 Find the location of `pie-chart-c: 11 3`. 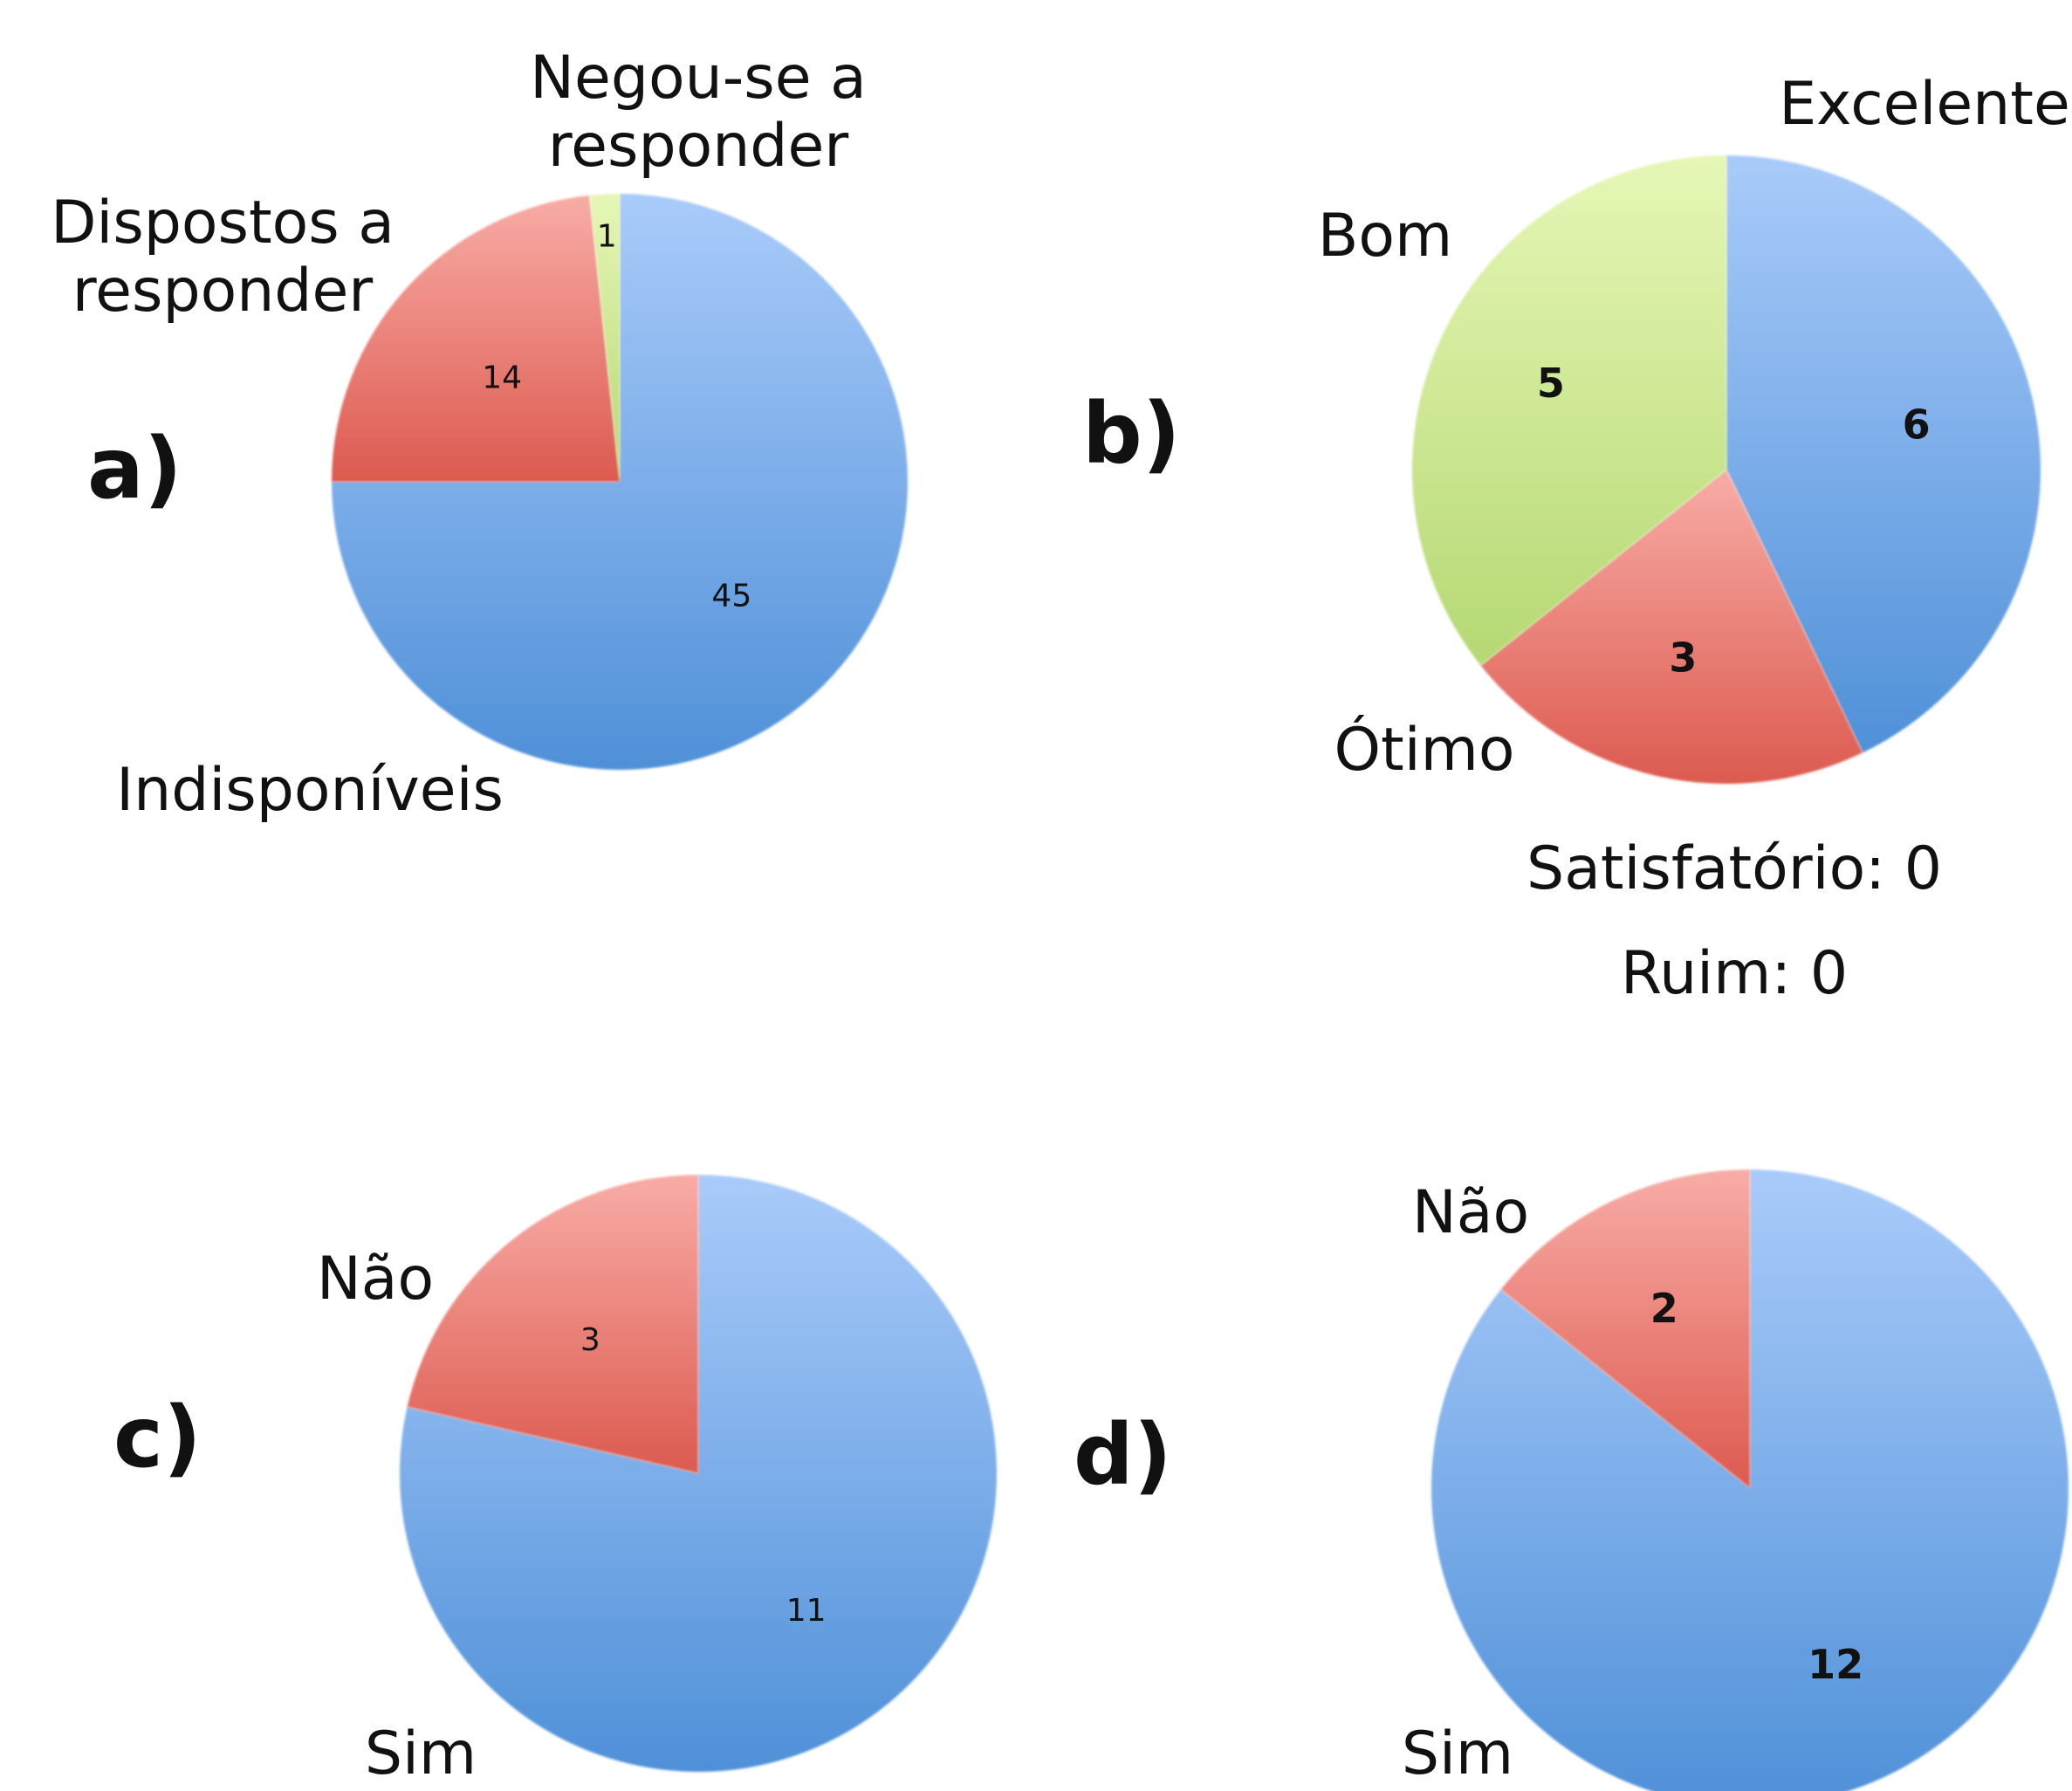

pie-chart-c: 11 3 is located at coordinates (698, 1473).